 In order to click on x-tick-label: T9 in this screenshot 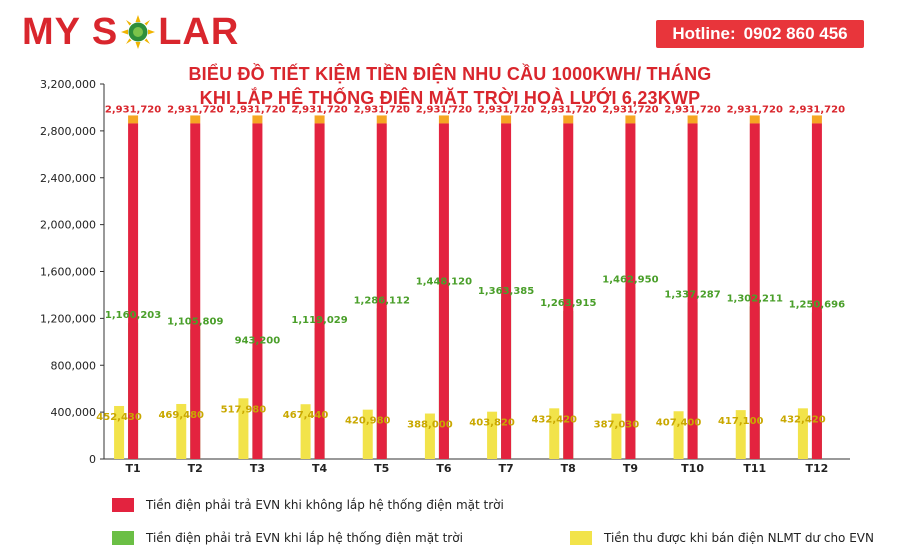, I will do `click(630, 468)`.